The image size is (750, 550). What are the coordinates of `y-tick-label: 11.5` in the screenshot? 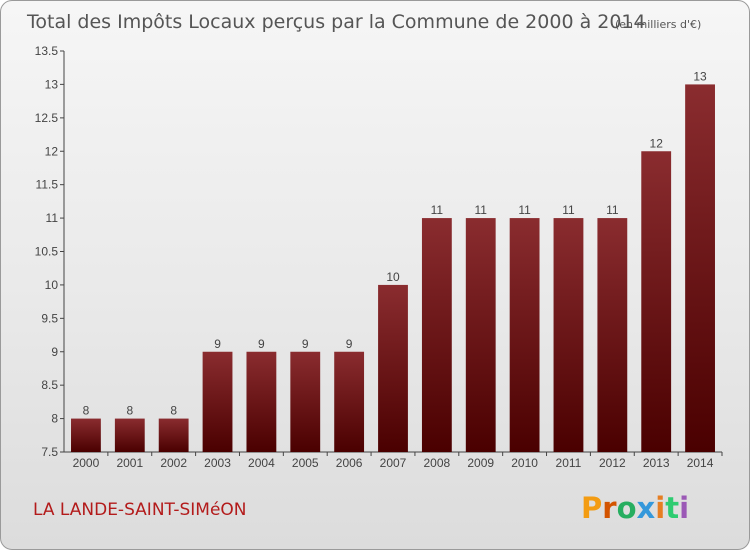 It's located at (47, 185).